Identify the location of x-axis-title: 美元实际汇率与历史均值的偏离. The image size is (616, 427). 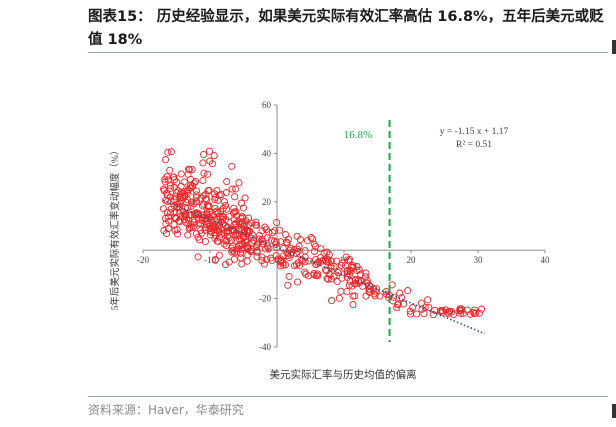
(343, 374).